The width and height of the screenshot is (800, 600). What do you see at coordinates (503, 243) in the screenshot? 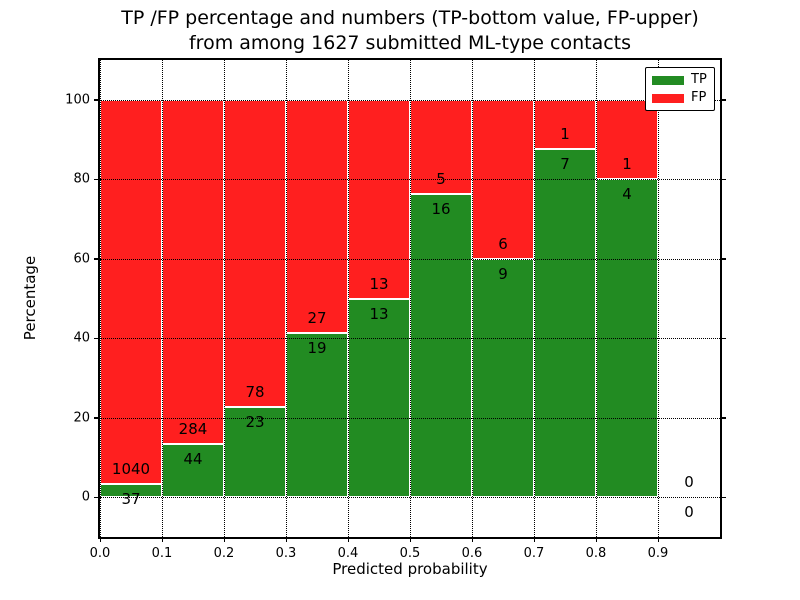
I see `fp-count-label: 6` at bounding box center [503, 243].